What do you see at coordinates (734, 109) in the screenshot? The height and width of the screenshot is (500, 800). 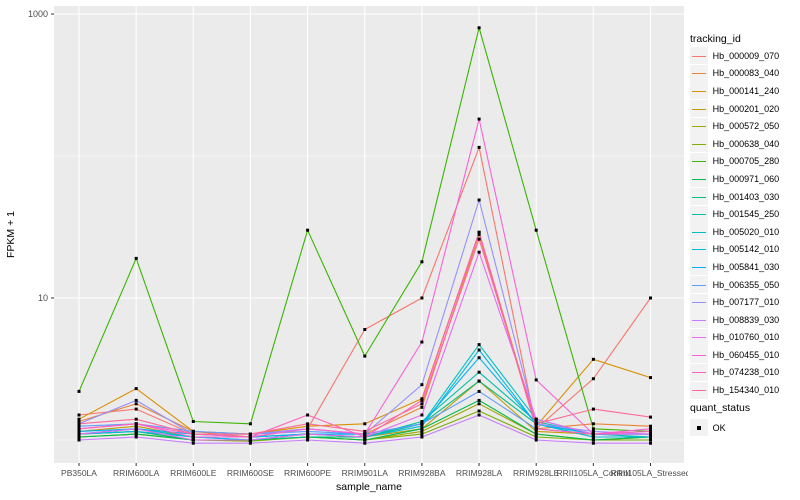 I see `legend-entry-Hb_000201_020: Hb_000201_020` at bounding box center [734, 109].